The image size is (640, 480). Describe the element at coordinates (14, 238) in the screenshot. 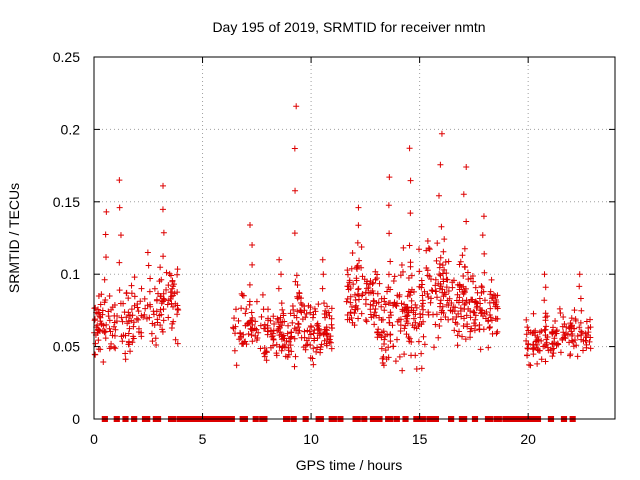

I see `y-axis-label: SRMTID / TECUs` at that location.